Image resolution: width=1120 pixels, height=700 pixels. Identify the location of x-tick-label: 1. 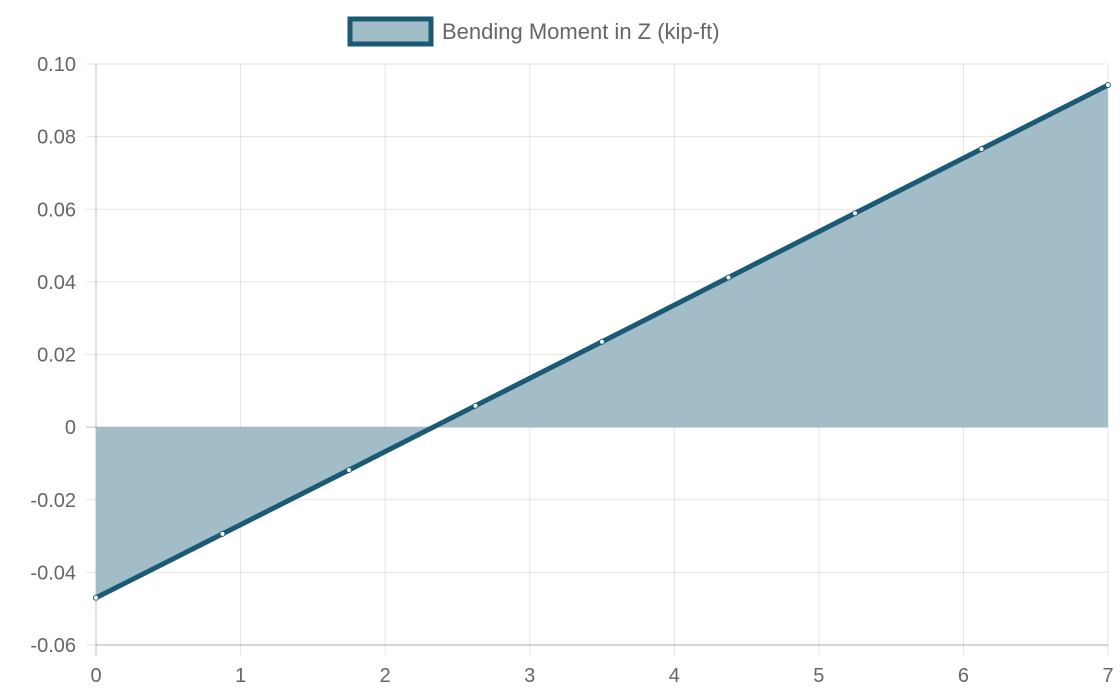
(240, 676).